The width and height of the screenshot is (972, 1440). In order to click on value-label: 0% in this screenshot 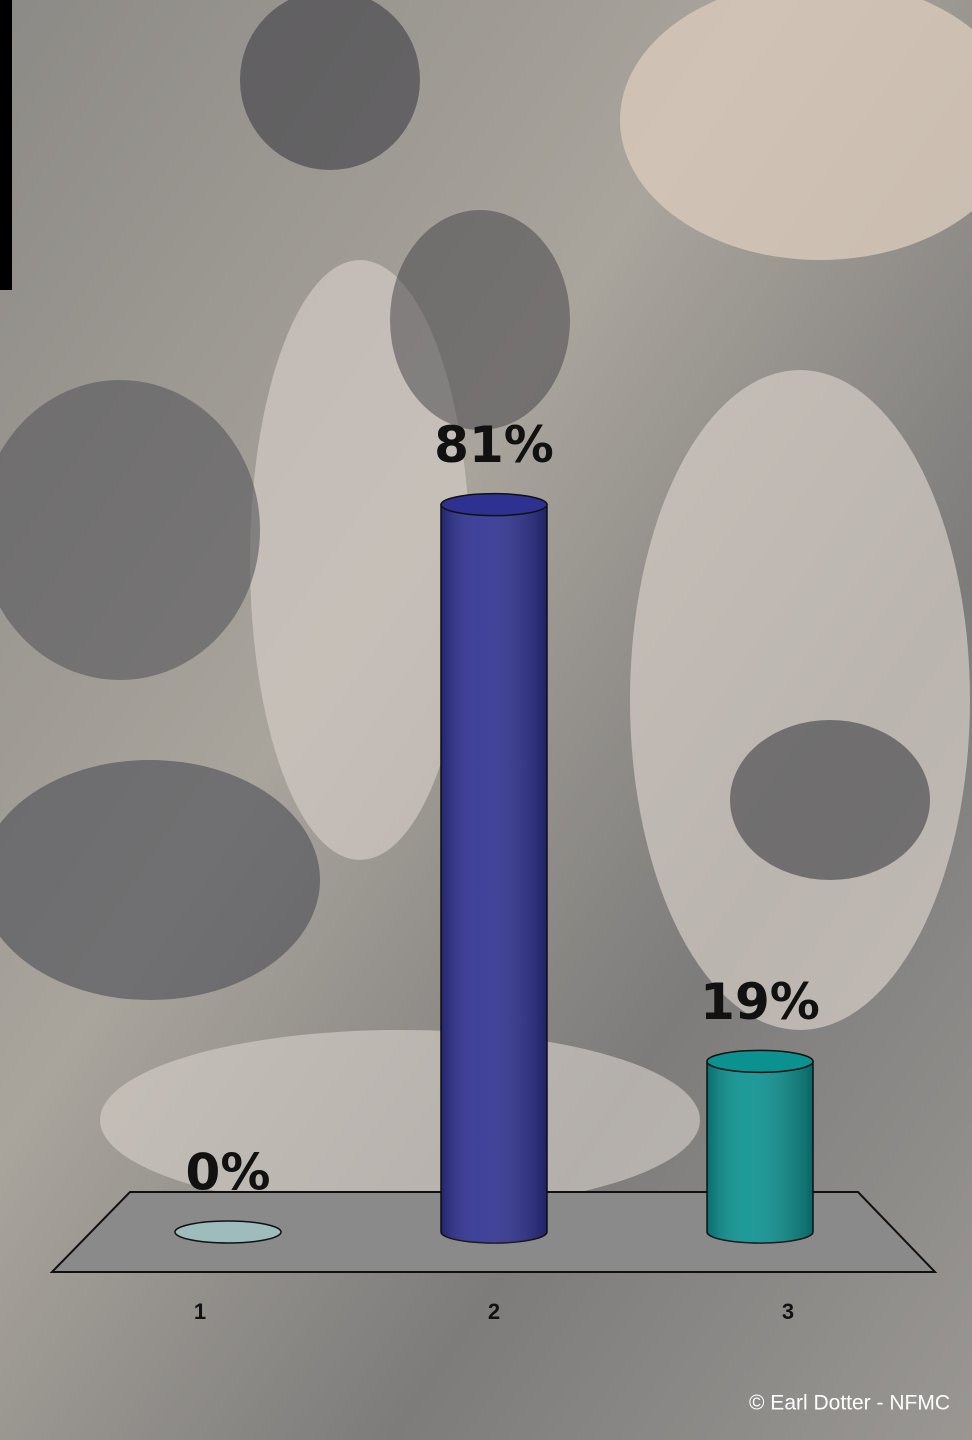, I will do `click(228, 1173)`.